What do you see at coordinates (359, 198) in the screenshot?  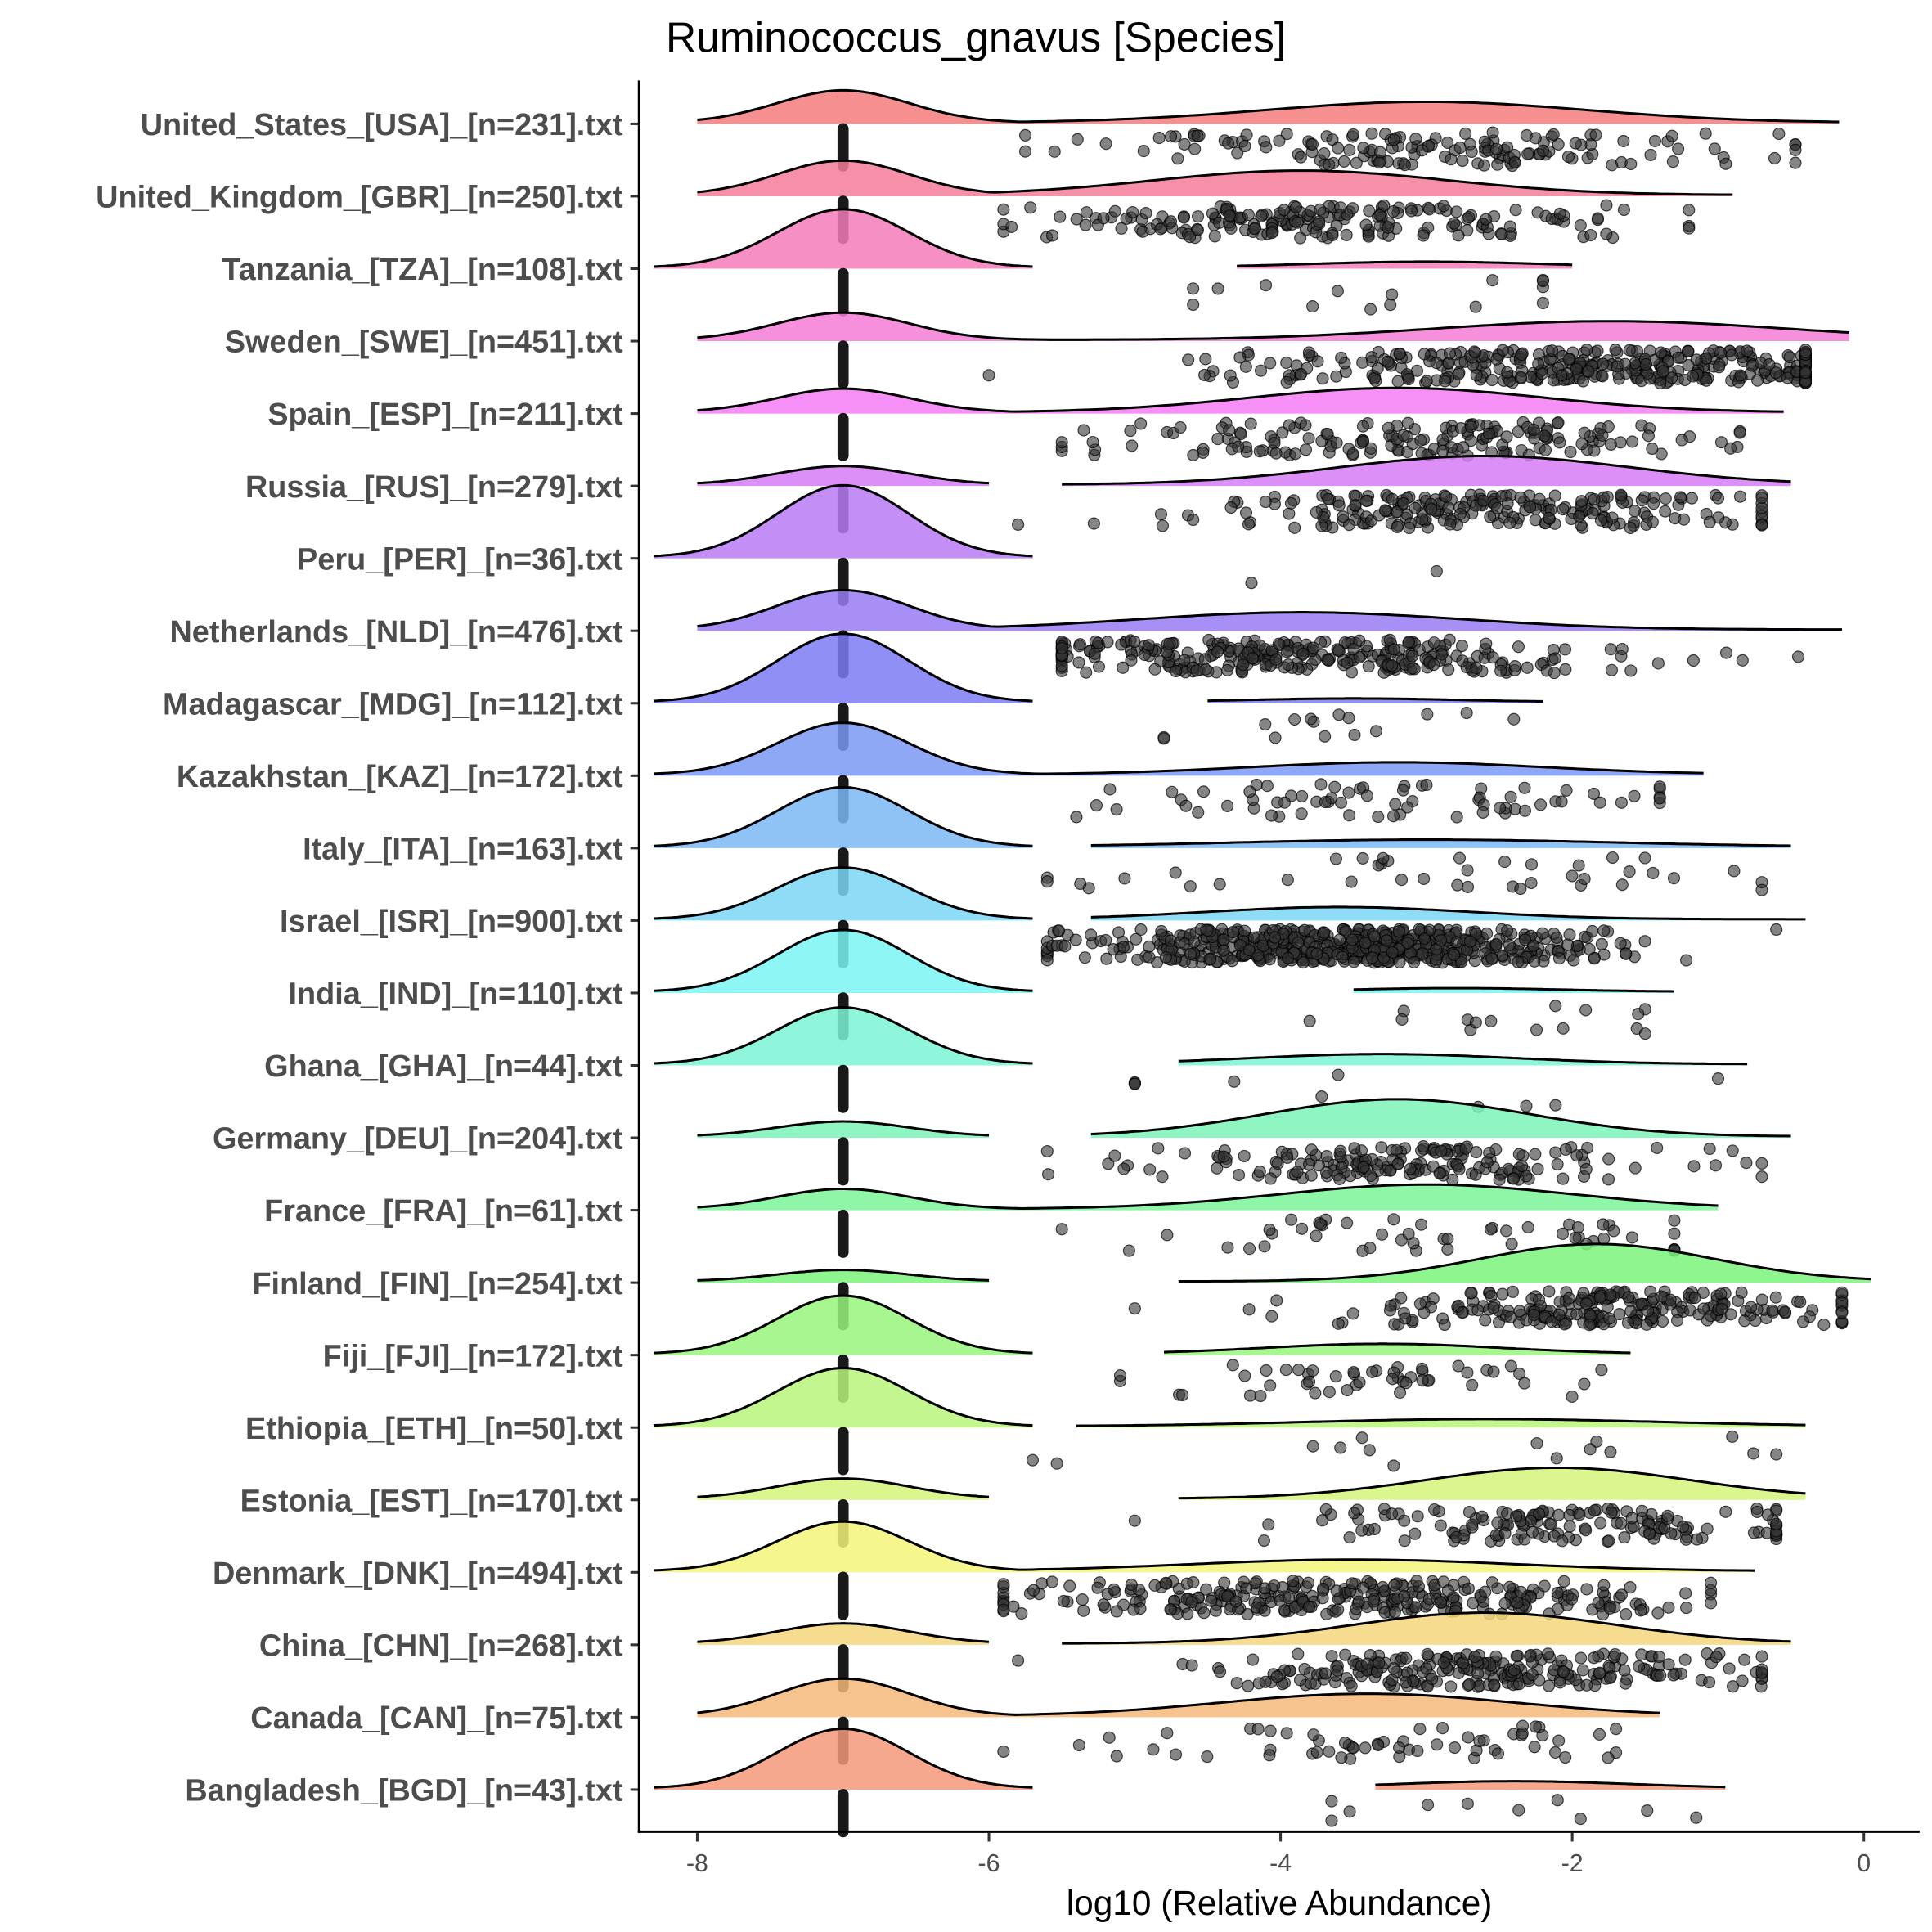 I see `group-label: United_Kingdom_[GBR]_[n=250].txt` at bounding box center [359, 198].